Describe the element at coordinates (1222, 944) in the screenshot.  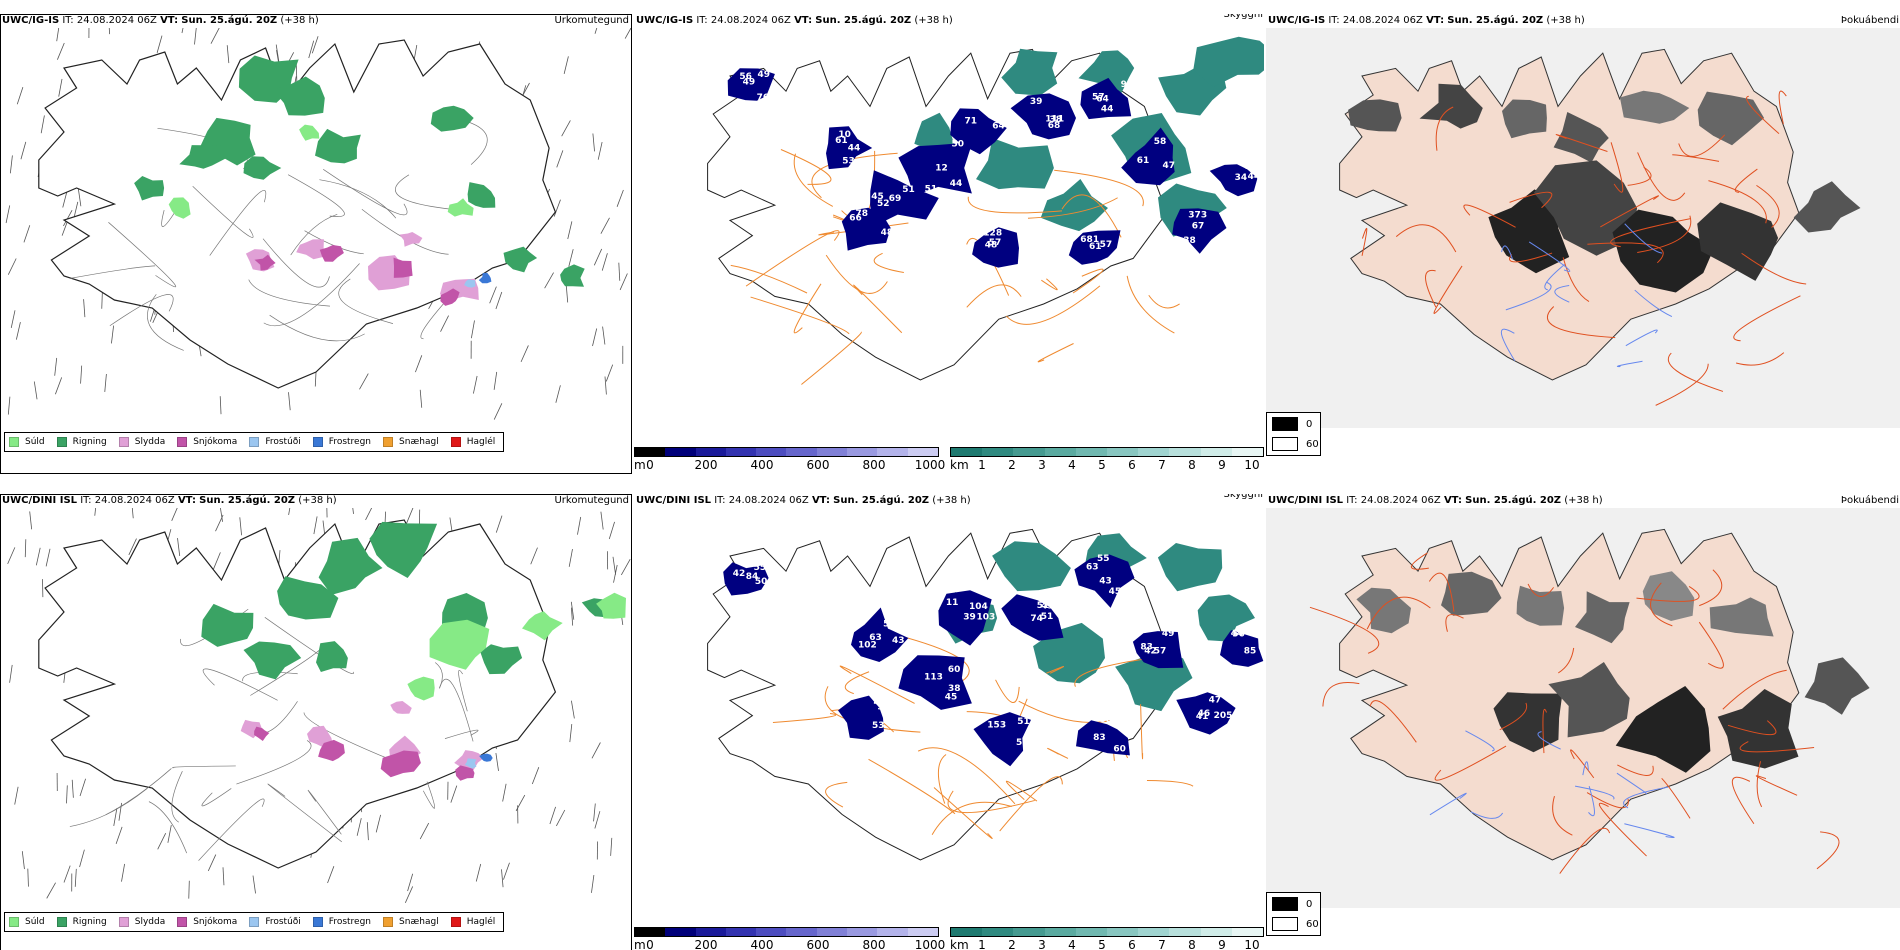
I see `scale-tick: 9` at that location.